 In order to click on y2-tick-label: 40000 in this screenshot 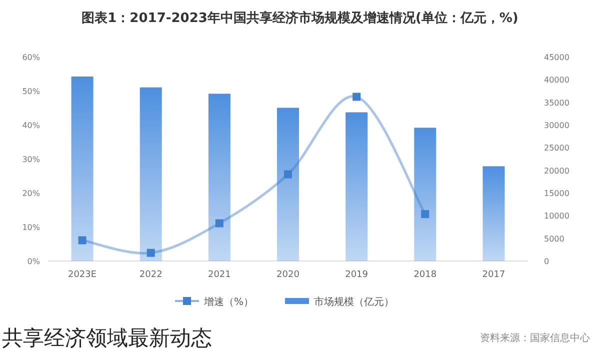, I will do `click(557, 80)`.